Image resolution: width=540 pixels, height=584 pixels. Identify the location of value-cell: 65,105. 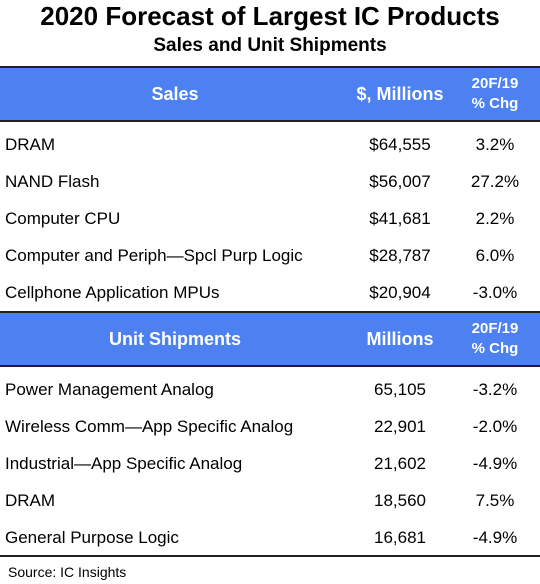
(400, 389).